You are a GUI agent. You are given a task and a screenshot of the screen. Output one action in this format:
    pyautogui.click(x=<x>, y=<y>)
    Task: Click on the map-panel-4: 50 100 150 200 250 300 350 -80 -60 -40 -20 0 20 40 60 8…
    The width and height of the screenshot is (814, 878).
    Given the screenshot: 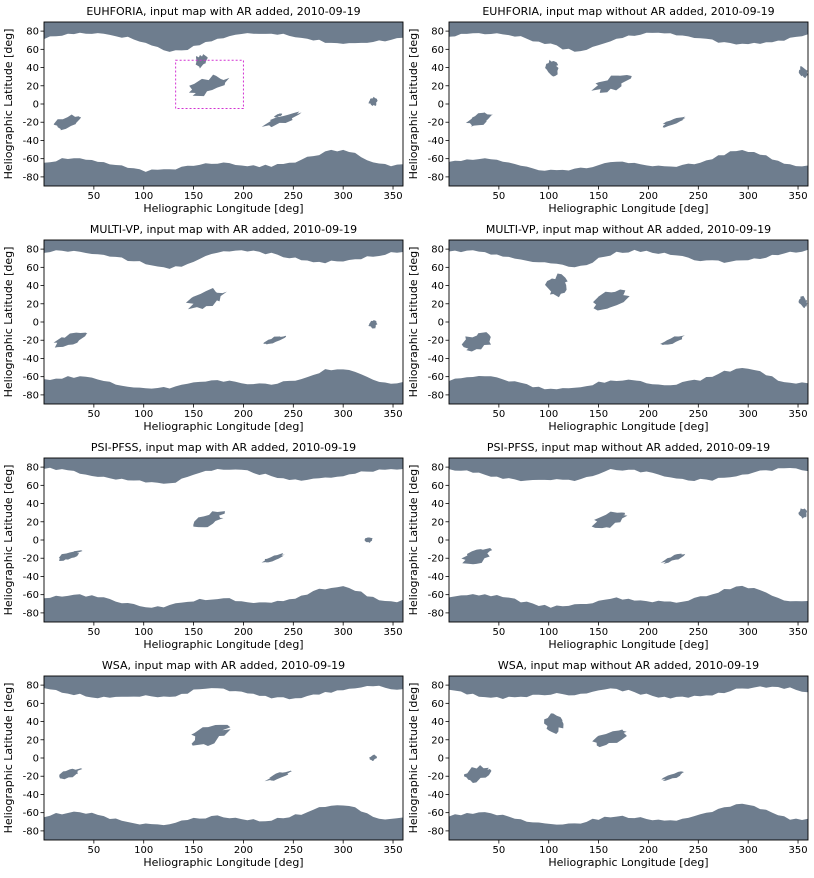 What is the action you would take?
    pyautogui.click(x=608, y=328)
    